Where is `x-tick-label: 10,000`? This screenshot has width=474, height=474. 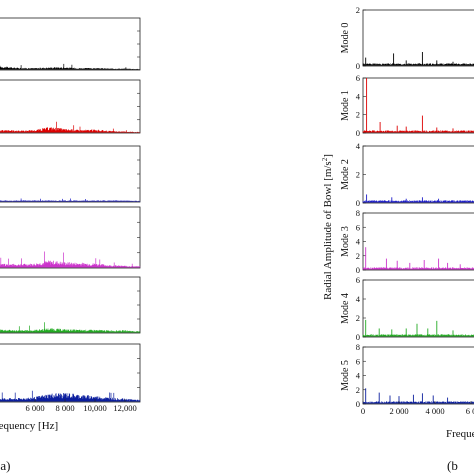 x-tick-label: 10,000 is located at coordinates (94, 408).